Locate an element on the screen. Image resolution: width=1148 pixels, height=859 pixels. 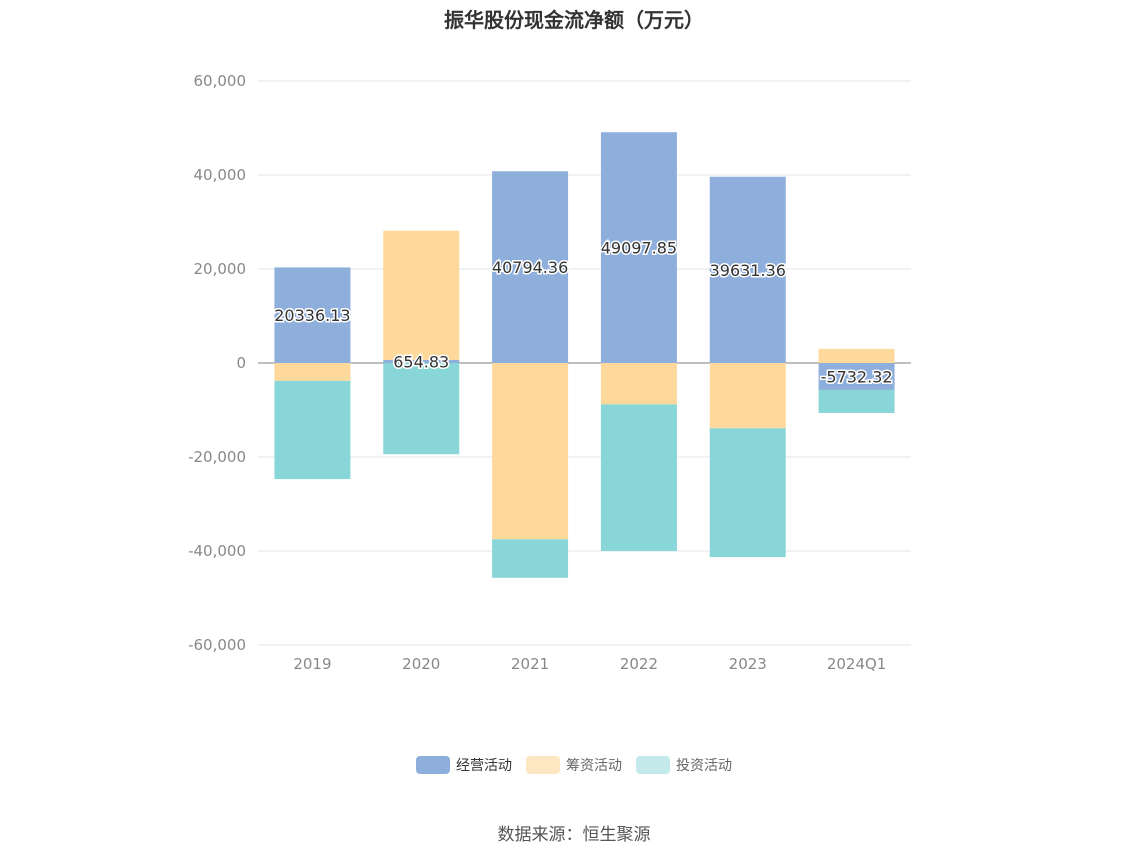
y-tick-label: -20,000 is located at coordinates (217, 457).